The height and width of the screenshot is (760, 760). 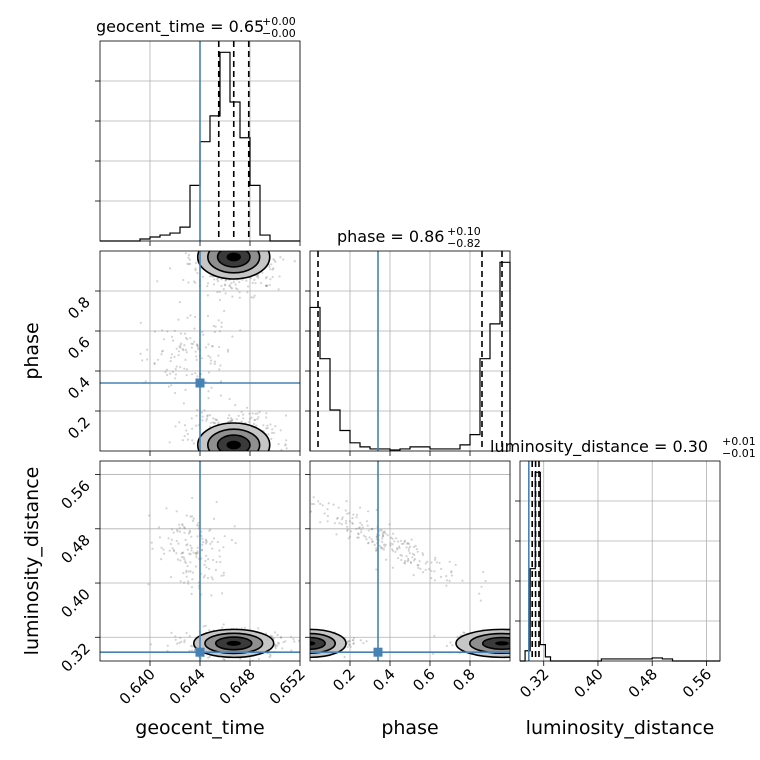 What do you see at coordinates (233, 351) in the screenshot?
I see `contours` at bounding box center [233, 351].